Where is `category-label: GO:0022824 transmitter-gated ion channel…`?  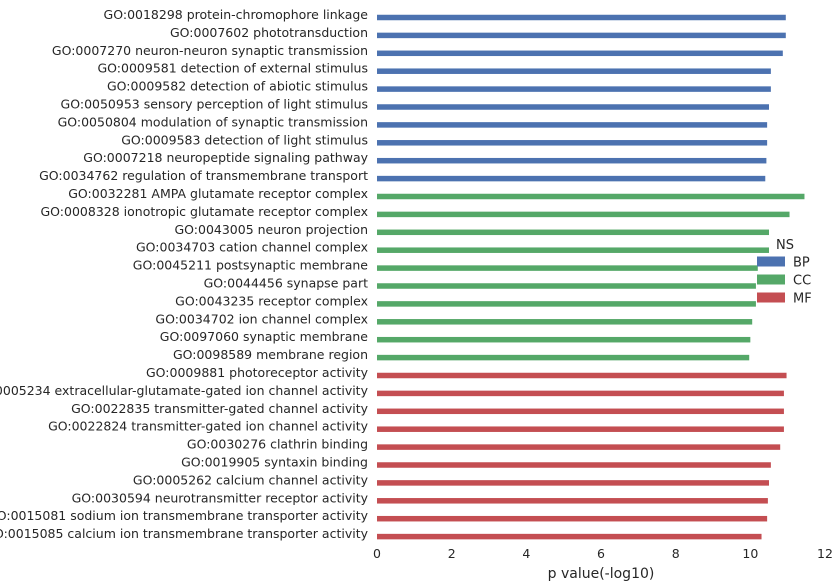
category-label: GO:0022824 transmitter-gated ion channel… is located at coordinates (208, 426).